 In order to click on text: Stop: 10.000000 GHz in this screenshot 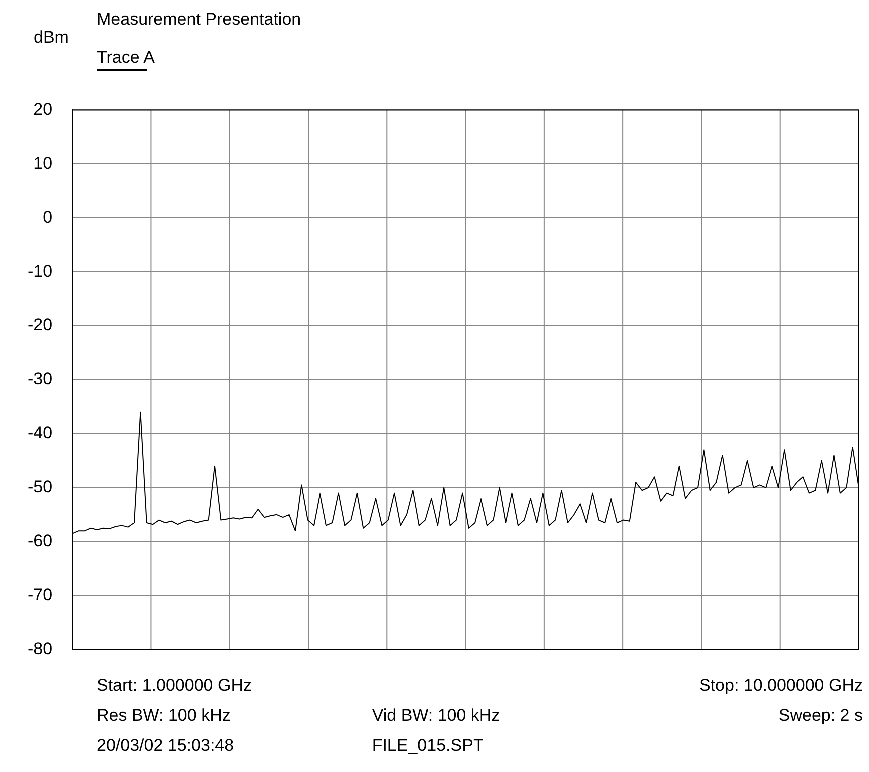, I will do `click(780, 686)`.